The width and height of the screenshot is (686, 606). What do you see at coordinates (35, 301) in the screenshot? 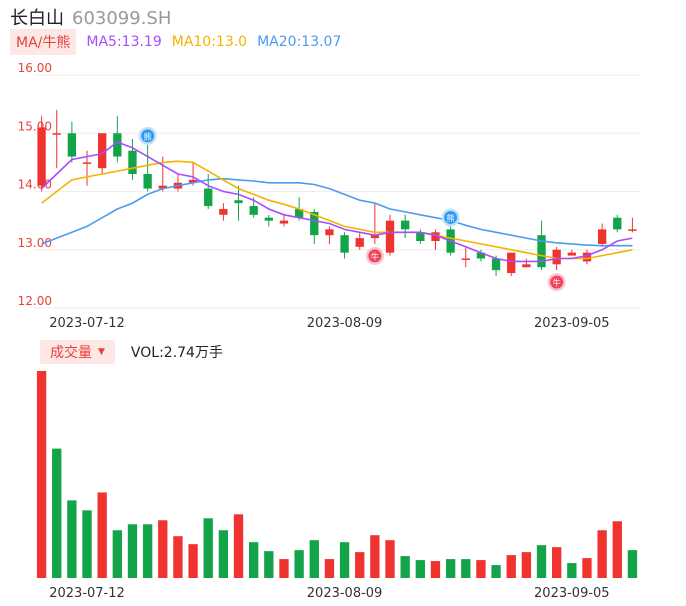
I see `price-tick-label: 12.00` at bounding box center [35, 301].